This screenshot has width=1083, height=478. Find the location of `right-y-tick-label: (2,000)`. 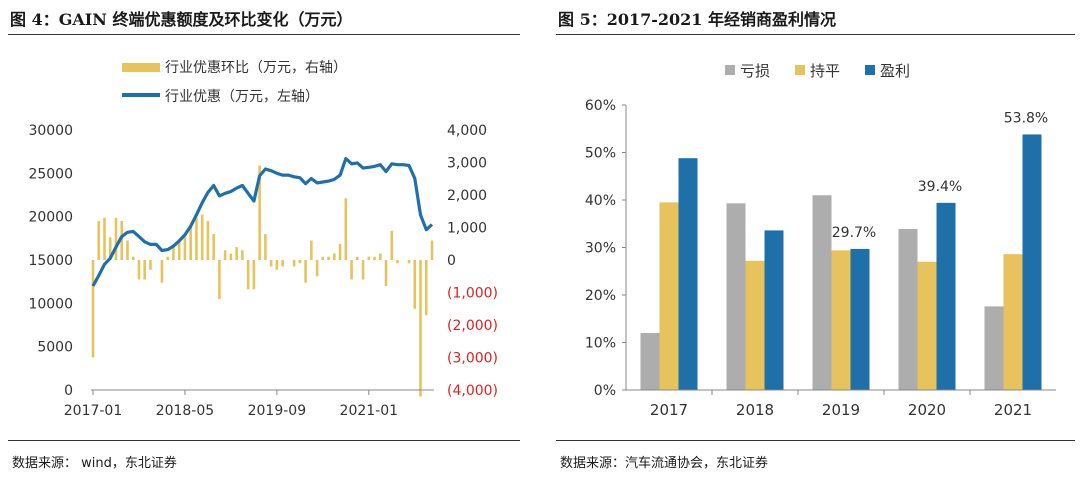

right-y-tick-label: (2,000) is located at coordinates (472, 326).